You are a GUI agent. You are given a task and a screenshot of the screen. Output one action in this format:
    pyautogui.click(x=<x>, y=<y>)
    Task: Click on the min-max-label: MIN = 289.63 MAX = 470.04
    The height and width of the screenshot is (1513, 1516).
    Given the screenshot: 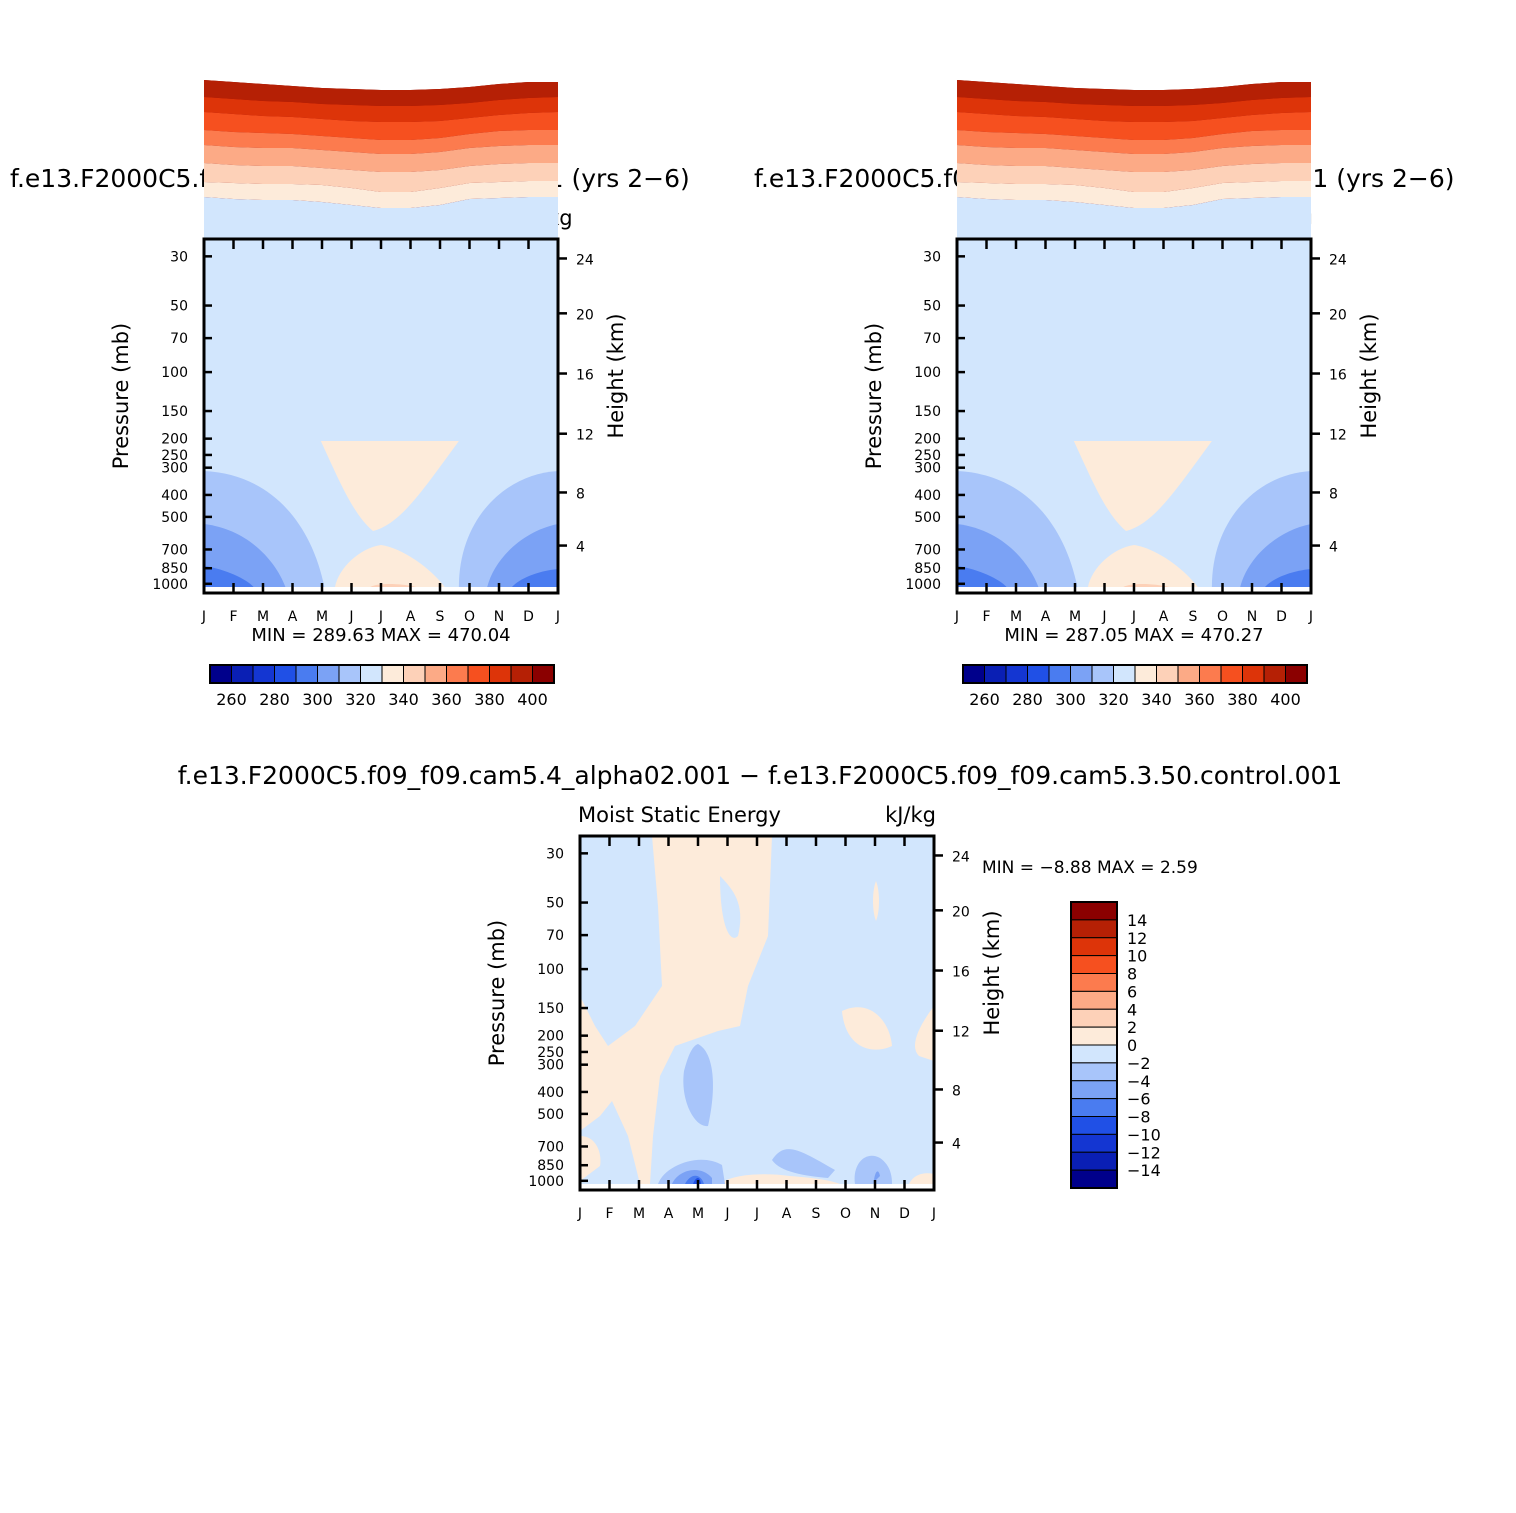 What is the action you would take?
    pyautogui.click(x=380, y=635)
    